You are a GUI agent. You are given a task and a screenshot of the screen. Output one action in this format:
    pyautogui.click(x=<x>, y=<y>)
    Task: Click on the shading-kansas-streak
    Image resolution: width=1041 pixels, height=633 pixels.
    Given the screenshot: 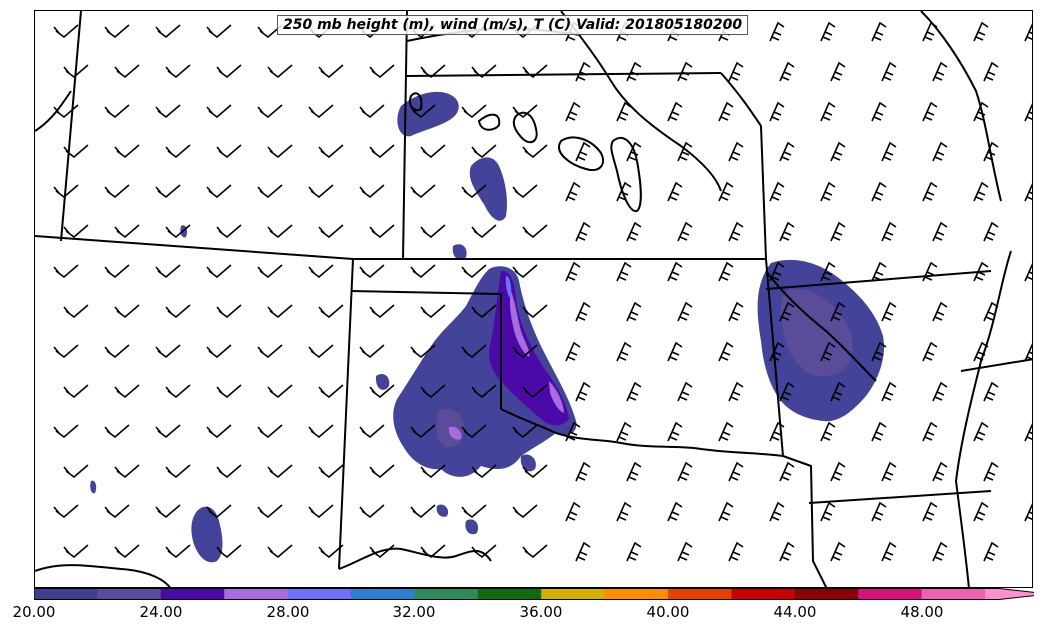 What is the action you would take?
    pyautogui.click(x=488, y=189)
    